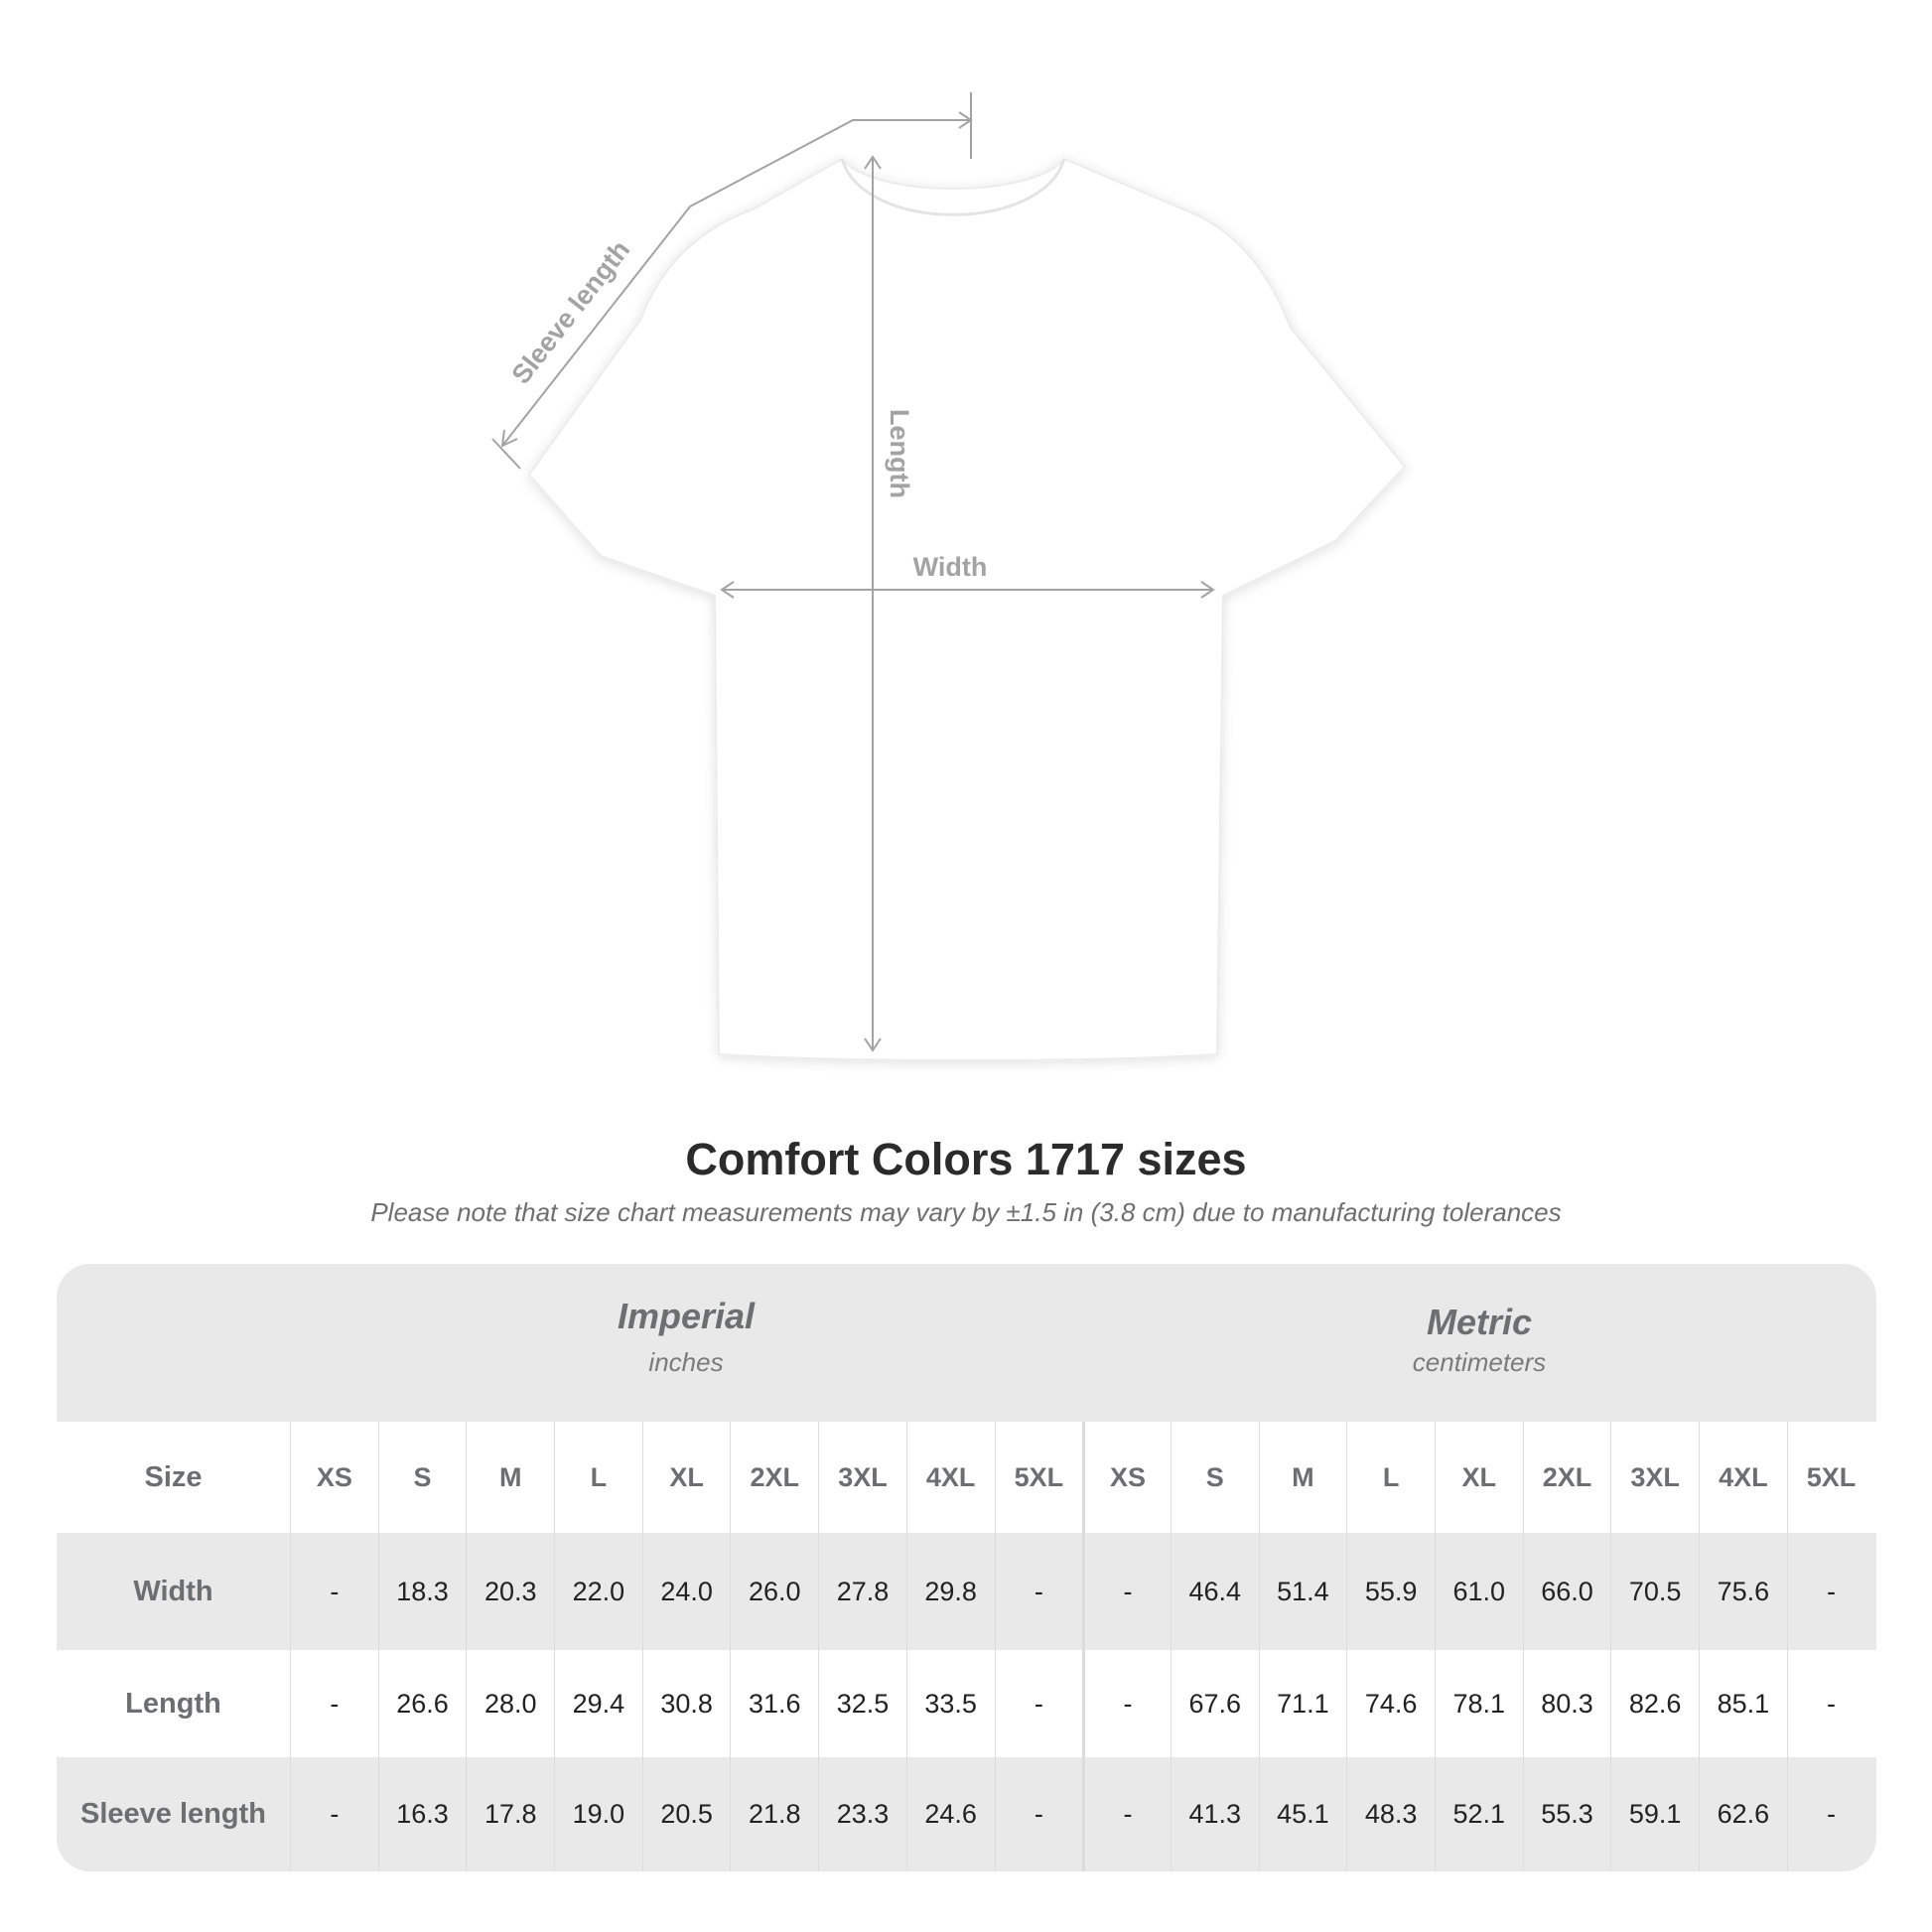 The height and width of the screenshot is (1932, 1932). I want to click on metric-size-s: S, so click(1215, 1478).